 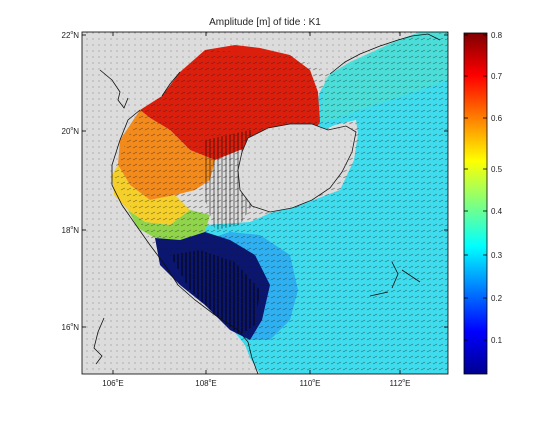 I want to click on y-tick-22: 22oN, so click(x=71, y=35).